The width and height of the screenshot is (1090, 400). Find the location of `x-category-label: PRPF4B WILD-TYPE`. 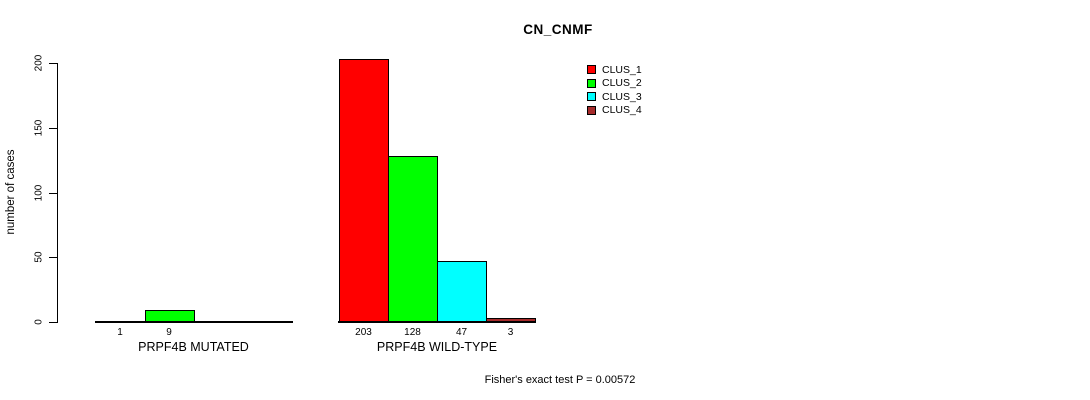

x-category-label: PRPF4B WILD-TYPE is located at coordinates (437, 347).